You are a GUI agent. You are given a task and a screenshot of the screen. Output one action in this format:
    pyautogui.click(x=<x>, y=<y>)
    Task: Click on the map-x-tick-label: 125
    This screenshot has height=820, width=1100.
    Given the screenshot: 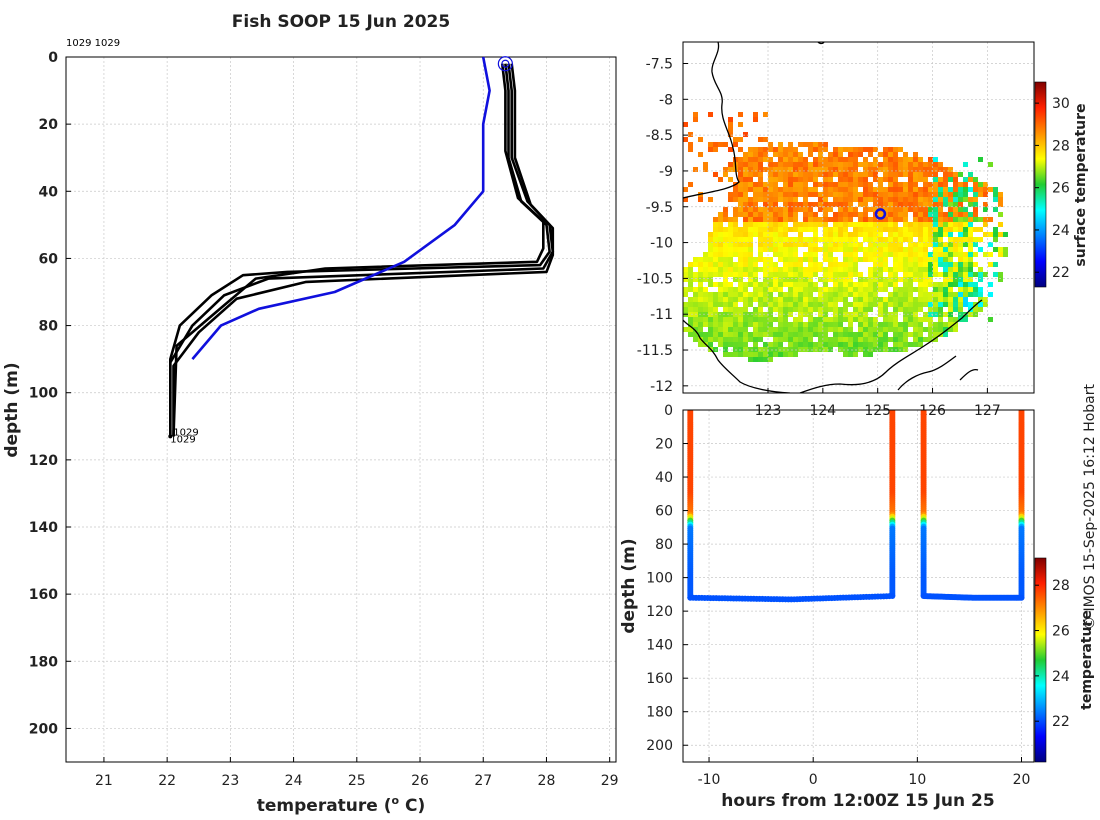 What is the action you would take?
    pyautogui.click(x=877, y=411)
    